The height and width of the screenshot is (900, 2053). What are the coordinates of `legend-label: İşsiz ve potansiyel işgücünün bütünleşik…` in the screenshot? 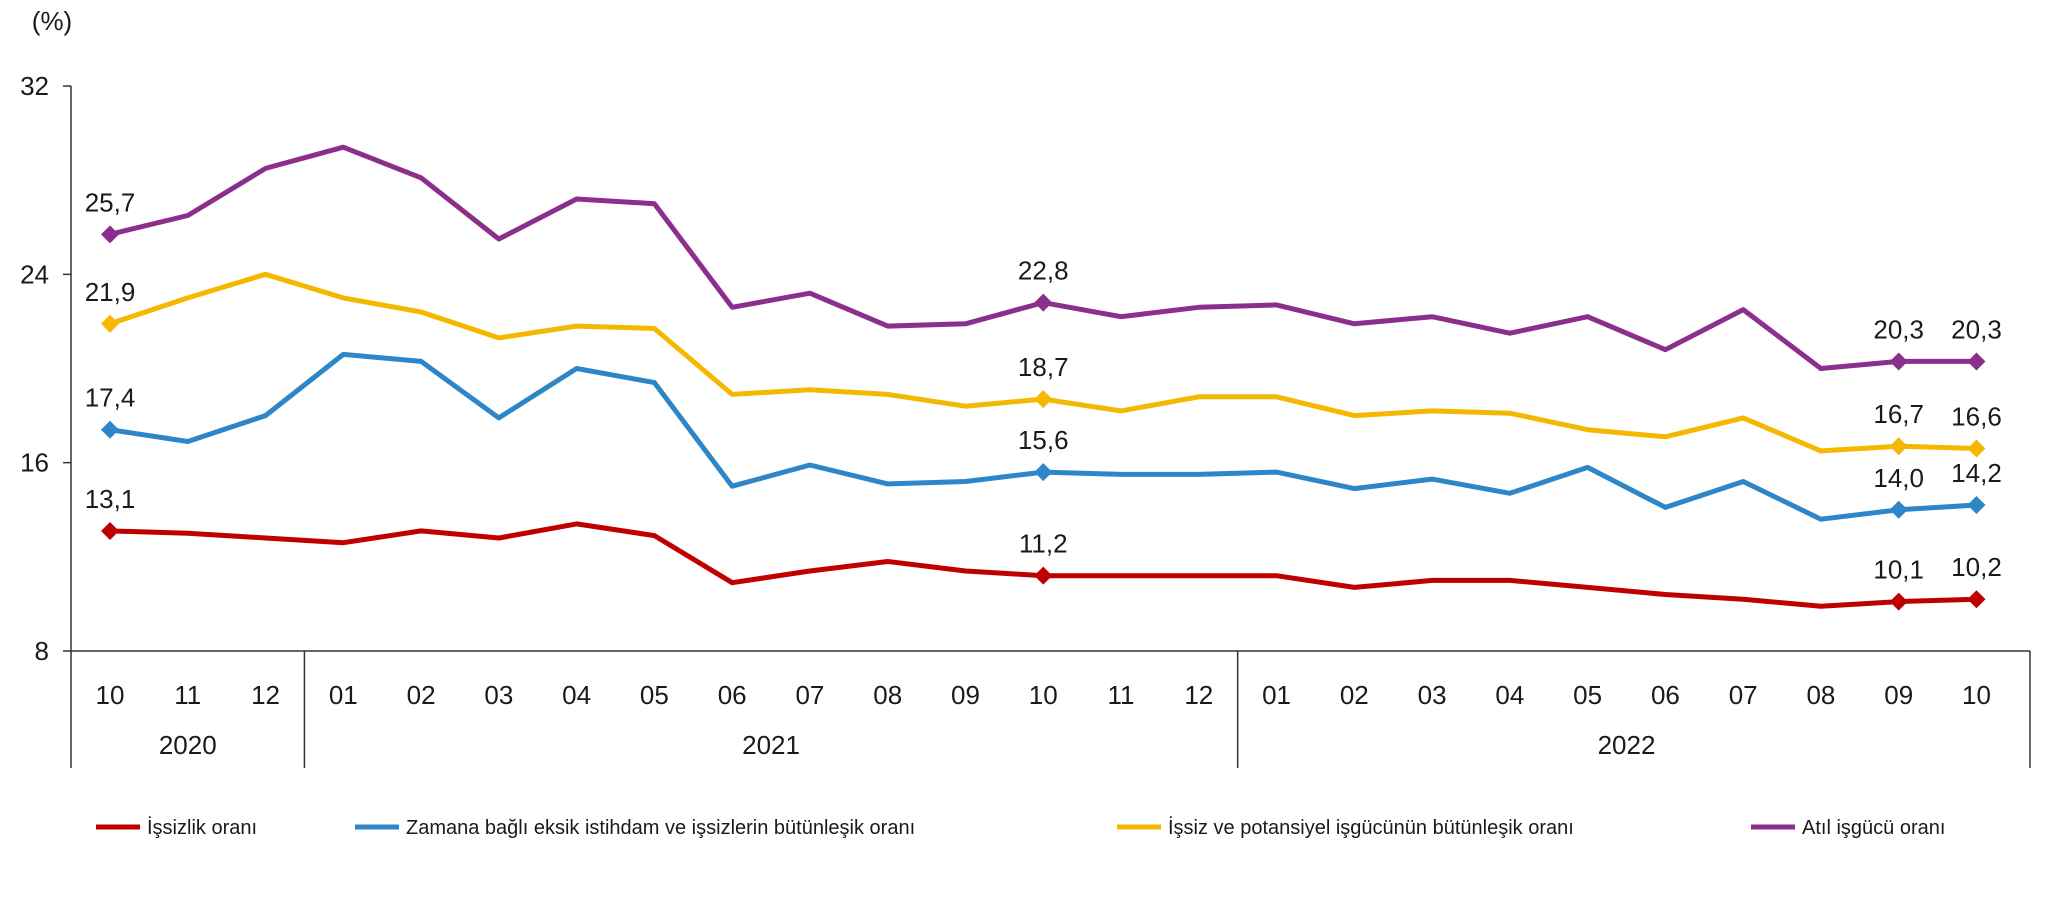 It's located at (1371, 827).